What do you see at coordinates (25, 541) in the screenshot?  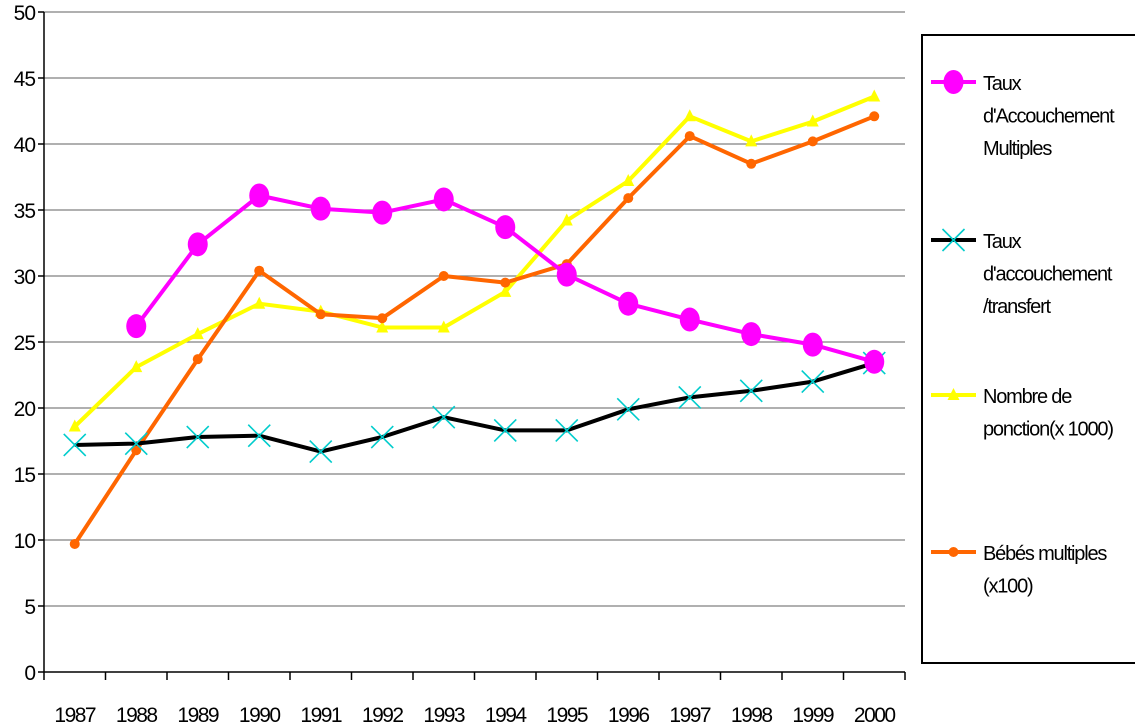 I see `y-tick-label: 10` at bounding box center [25, 541].